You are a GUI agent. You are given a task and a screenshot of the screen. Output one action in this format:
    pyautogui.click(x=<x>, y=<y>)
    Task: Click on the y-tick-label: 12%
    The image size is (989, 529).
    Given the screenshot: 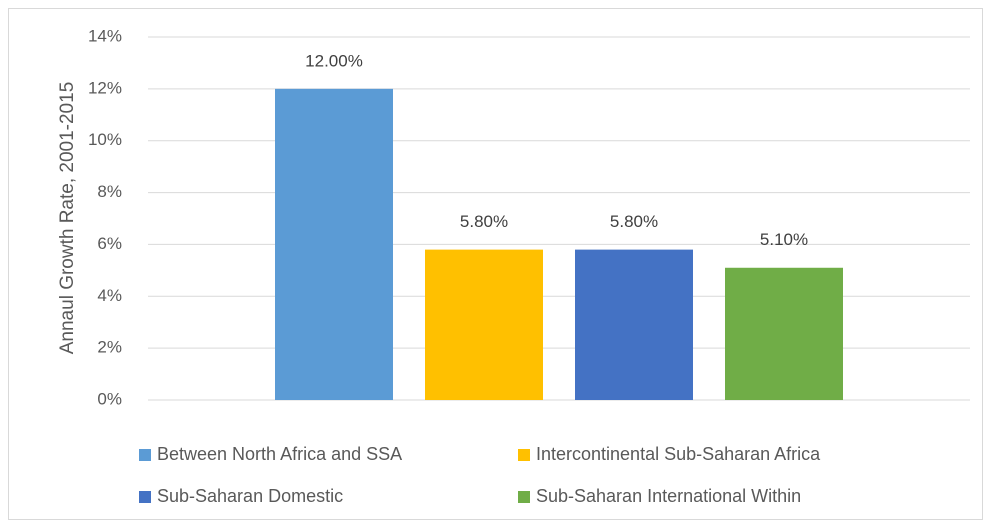 What is the action you would take?
    pyautogui.click(x=105, y=87)
    